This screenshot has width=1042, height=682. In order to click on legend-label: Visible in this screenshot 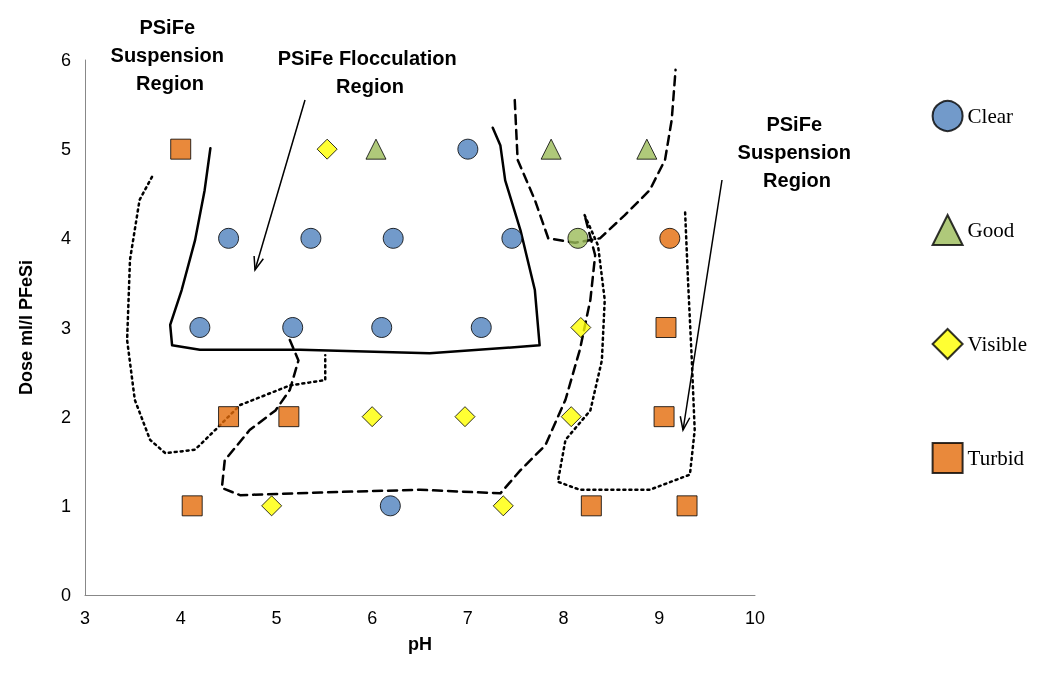, I will do `click(997, 344)`.